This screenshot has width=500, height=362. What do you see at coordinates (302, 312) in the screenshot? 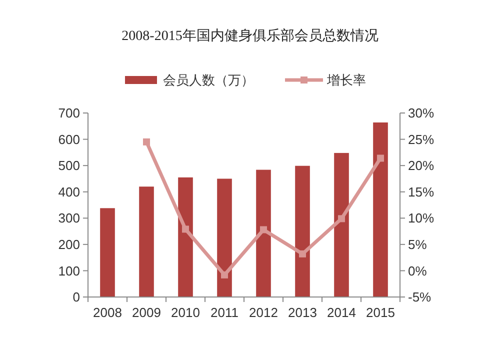
I see `x-tick-label: 2013` at bounding box center [302, 312].